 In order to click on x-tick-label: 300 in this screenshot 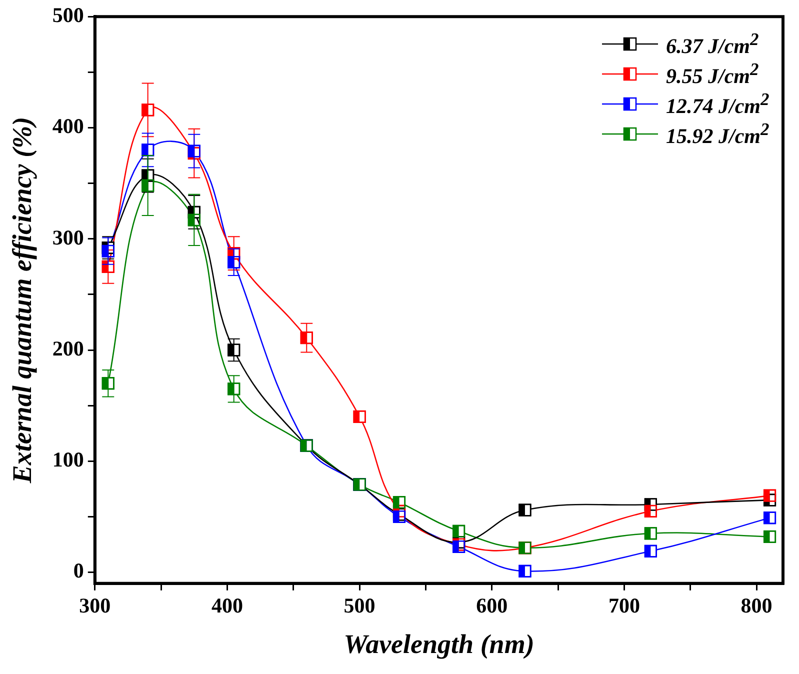, I will do `click(95, 605)`.